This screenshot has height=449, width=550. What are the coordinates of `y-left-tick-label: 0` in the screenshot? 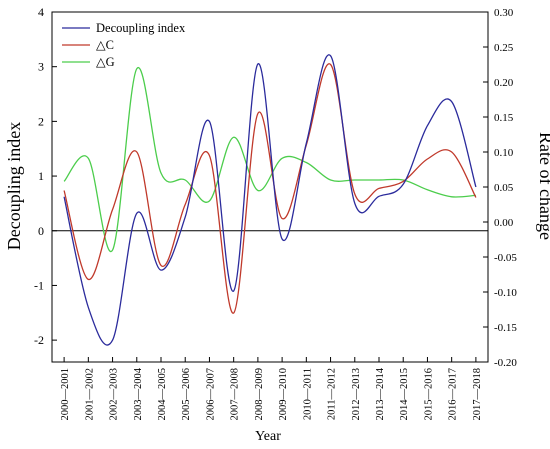 It's located at (41, 231).